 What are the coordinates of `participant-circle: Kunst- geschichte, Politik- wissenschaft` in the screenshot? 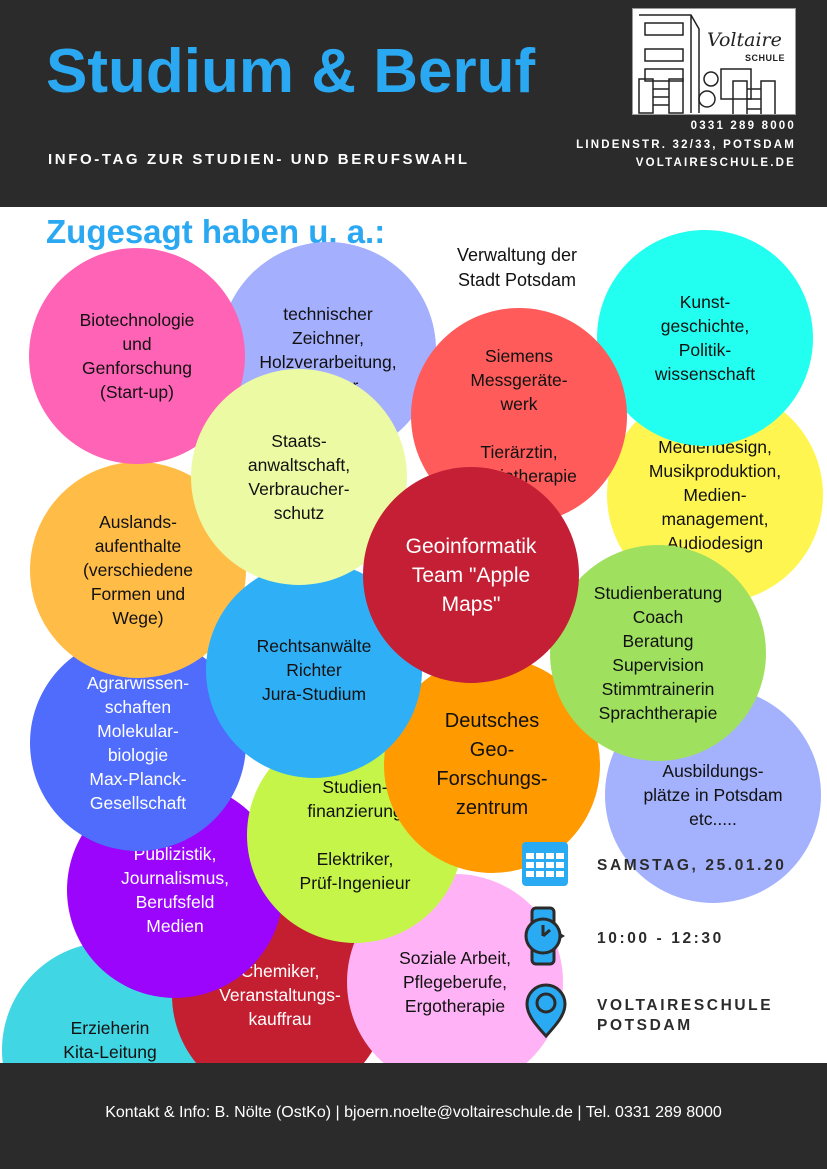 It's located at (705, 338).